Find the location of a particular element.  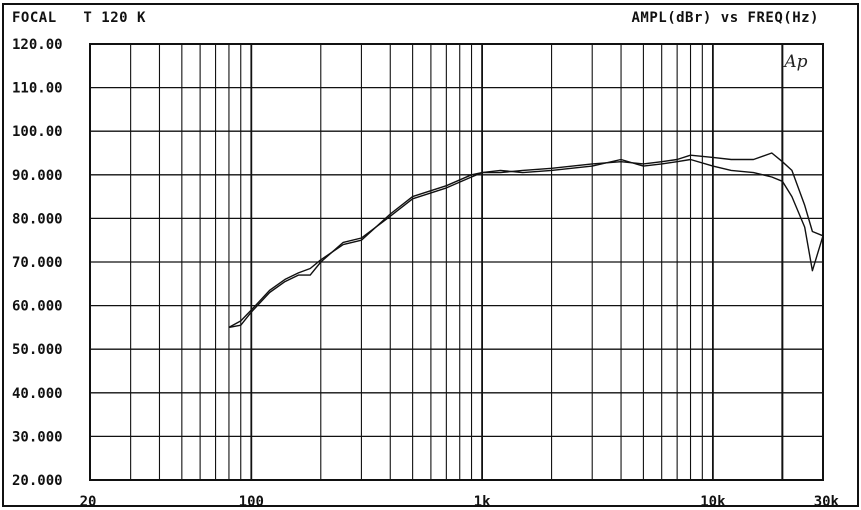

x-tick-label: 1k is located at coordinates (482, 502).